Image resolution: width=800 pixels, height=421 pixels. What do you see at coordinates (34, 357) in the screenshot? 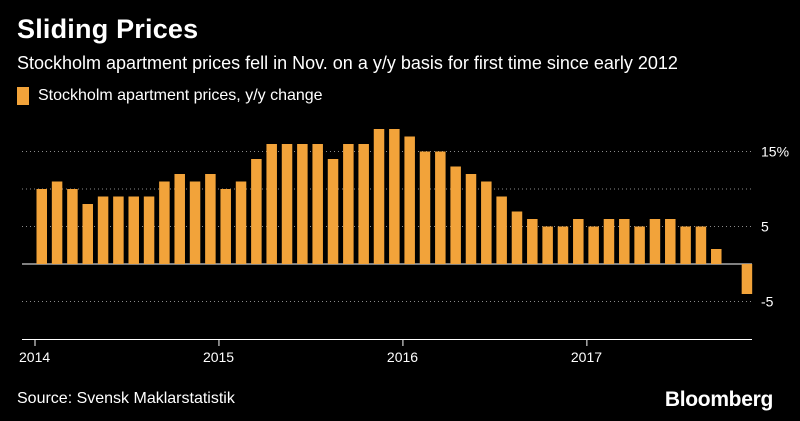
I see `x-tick-label: 2014` at bounding box center [34, 357].